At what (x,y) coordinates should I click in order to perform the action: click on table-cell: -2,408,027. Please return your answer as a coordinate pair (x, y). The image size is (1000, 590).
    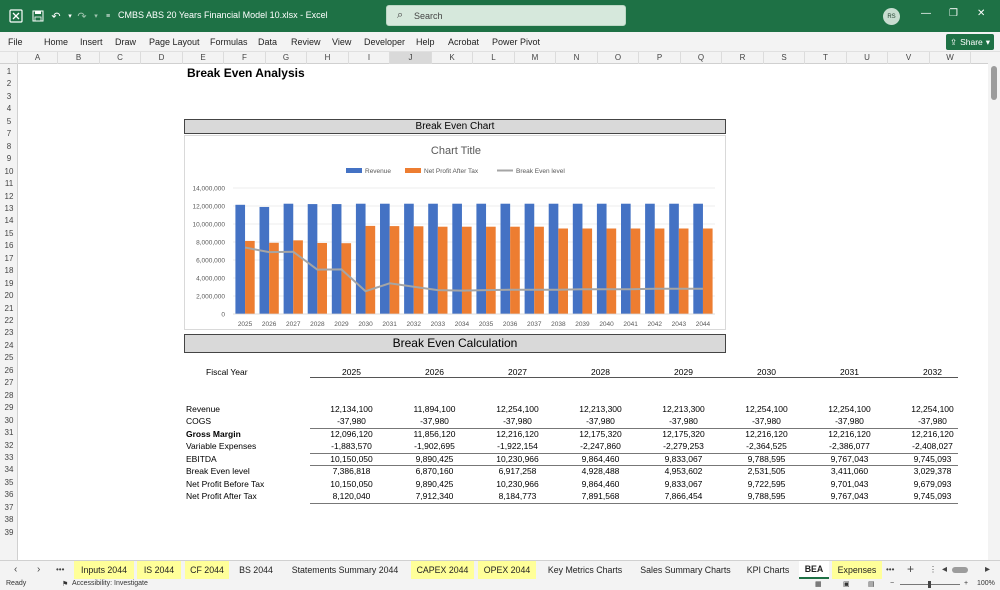
    Looking at the image, I should click on (932, 446).